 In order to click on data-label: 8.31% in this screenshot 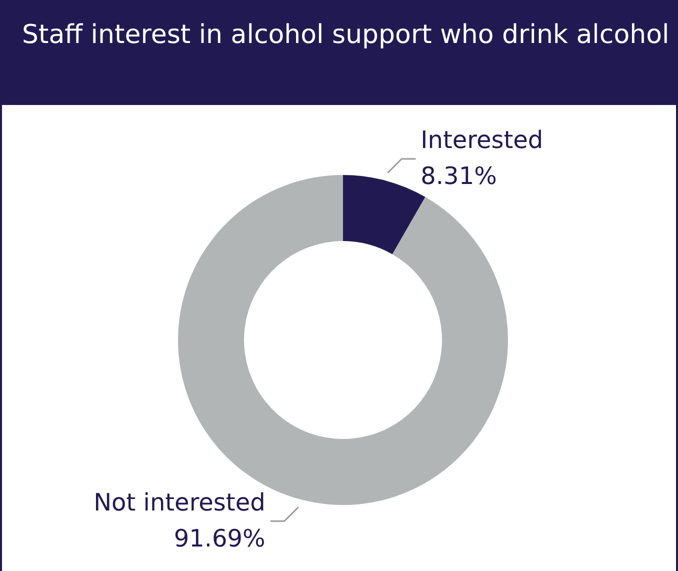, I will do `click(458, 176)`.